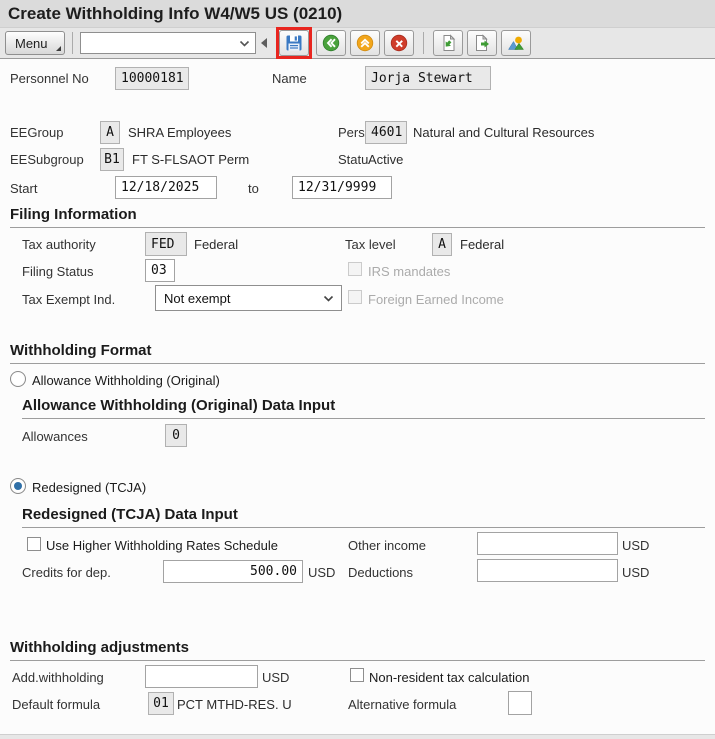 Image resolution: width=715 pixels, height=739 pixels. I want to click on toolbar: Menu, so click(357, 43).